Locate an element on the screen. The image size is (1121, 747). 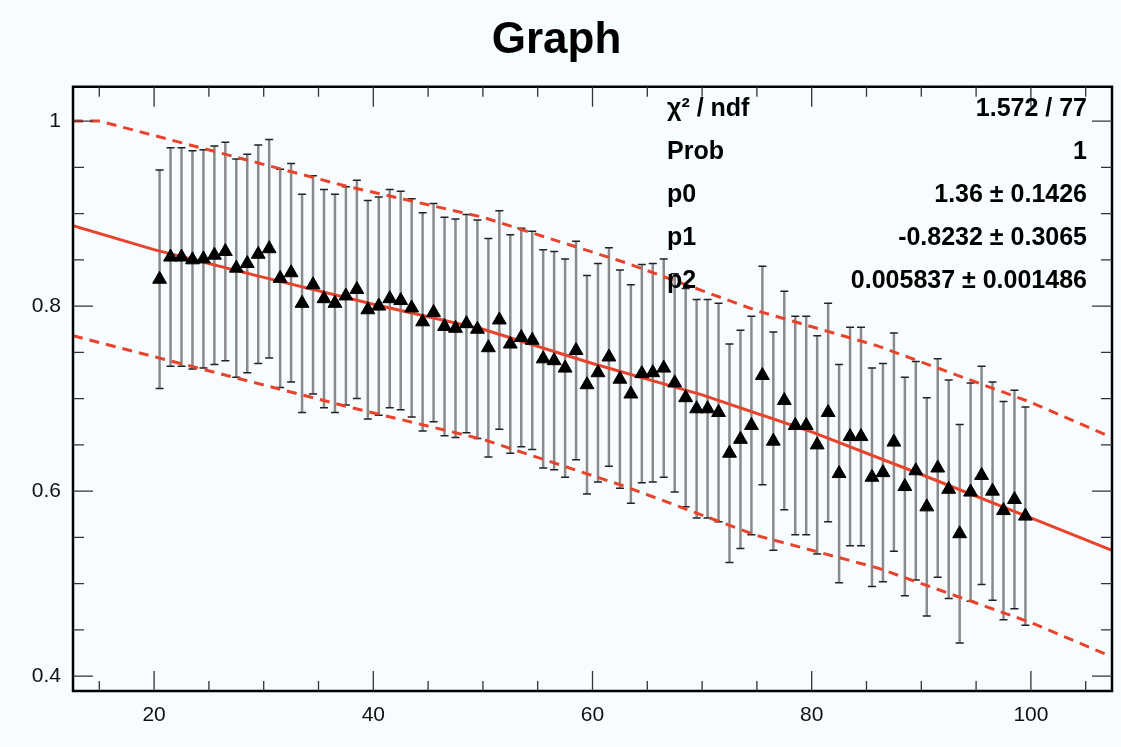
x-tick-label: 60 is located at coordinates (592, 714).